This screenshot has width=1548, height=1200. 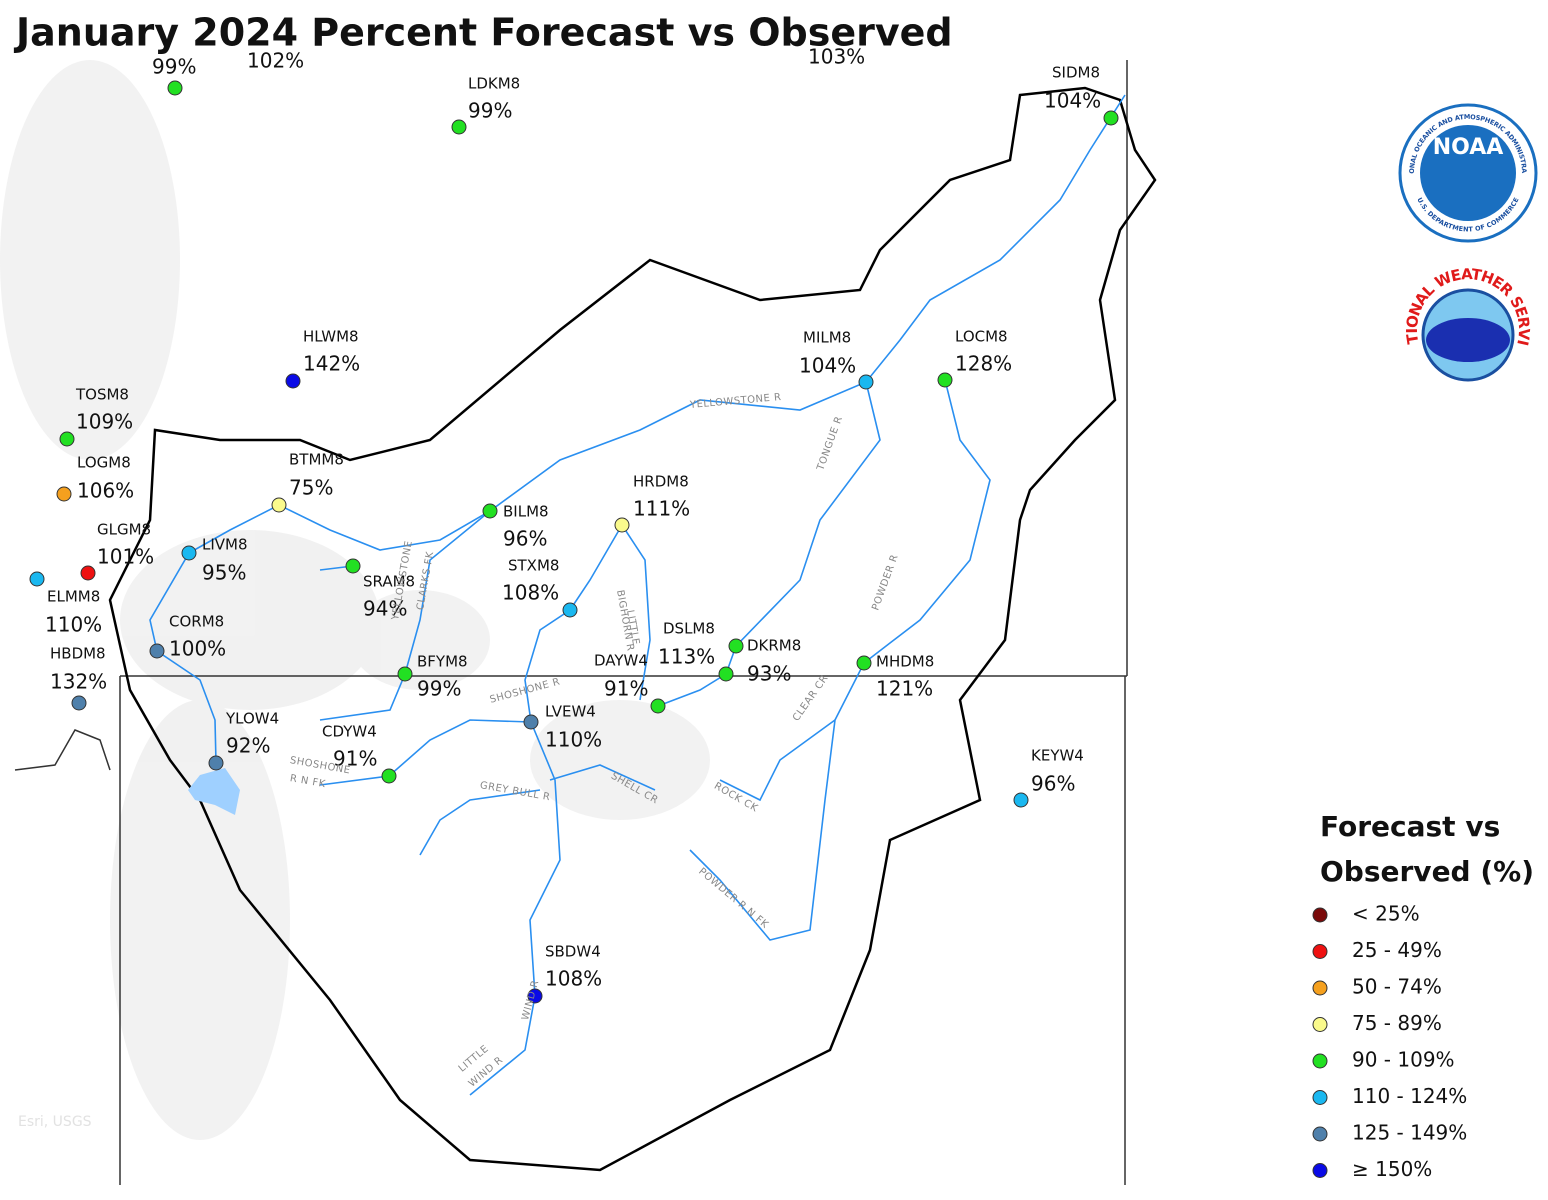 I want to click on station-id: LVEW4, so click(x=570, y=712).